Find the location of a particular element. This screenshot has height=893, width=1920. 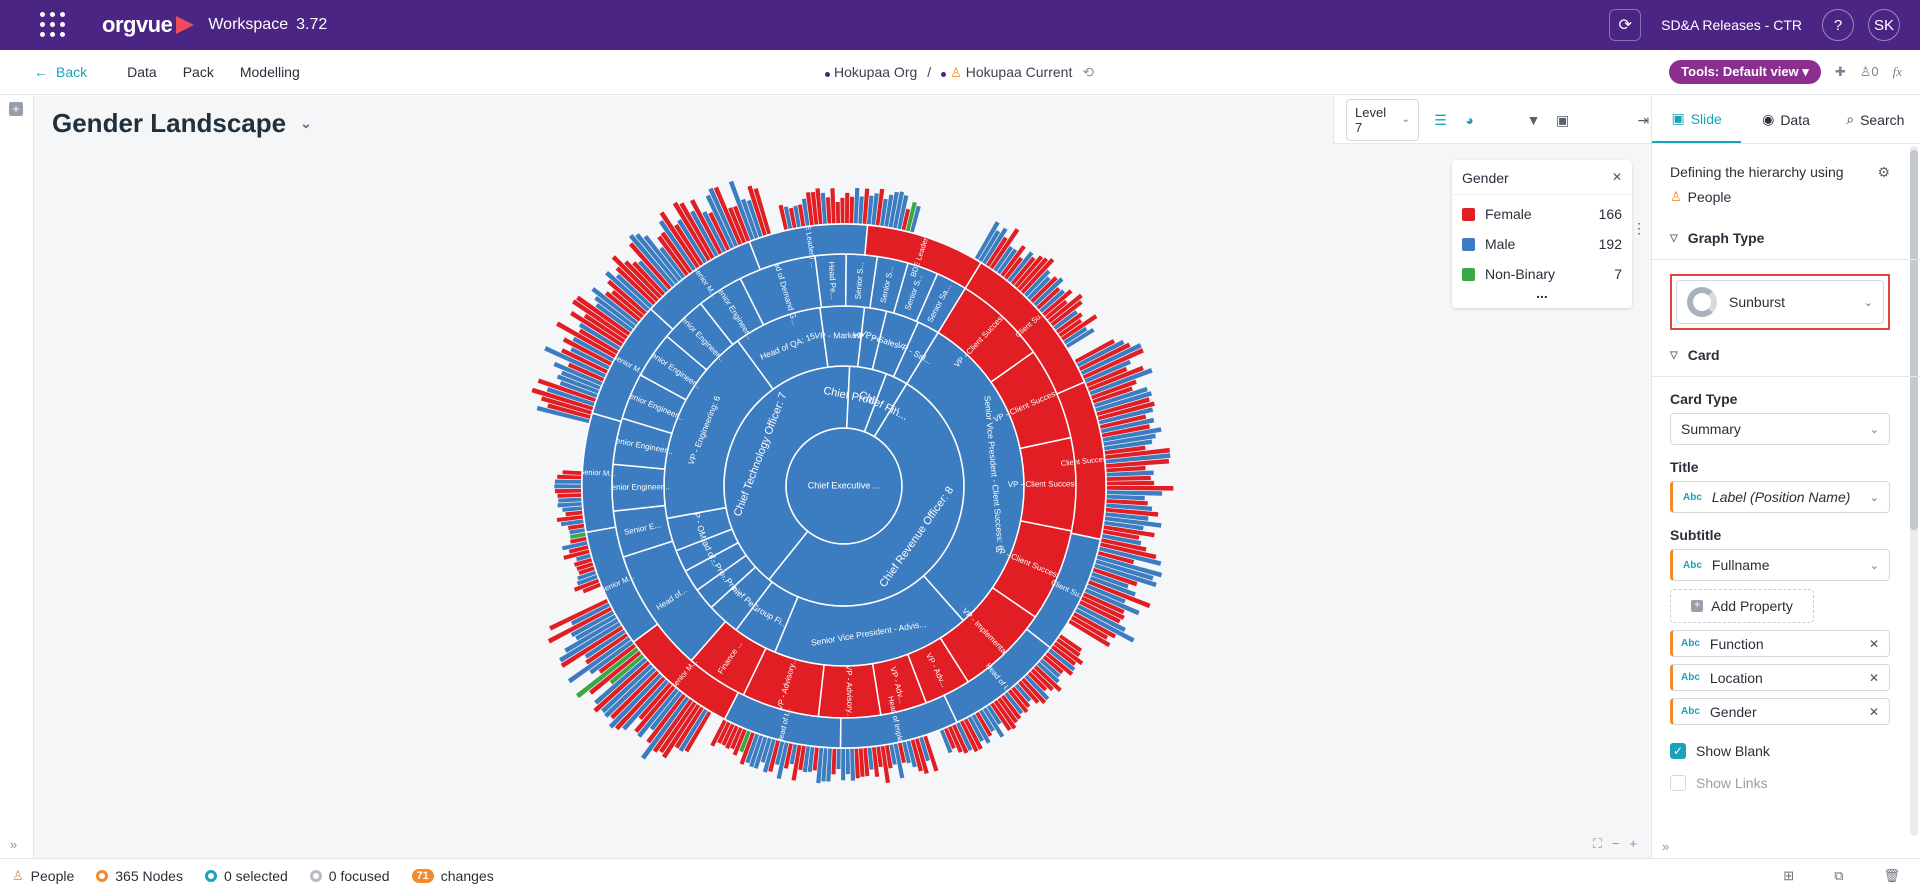

property-function: Abc Function ✕ is located at coordinates (1780, 643).